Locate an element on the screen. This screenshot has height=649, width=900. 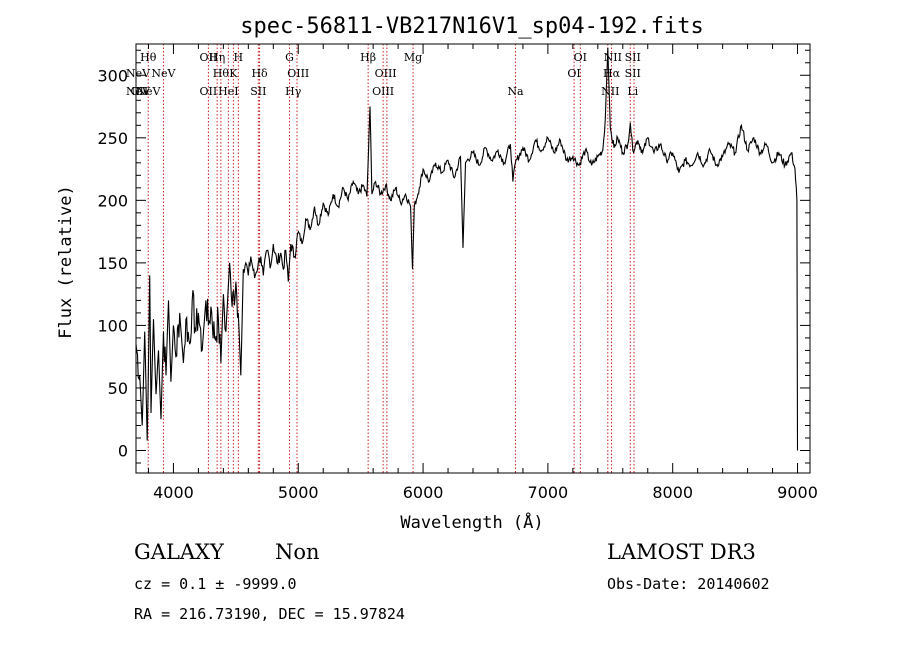
emission-line-label: G is located at coordinates (289, 57).